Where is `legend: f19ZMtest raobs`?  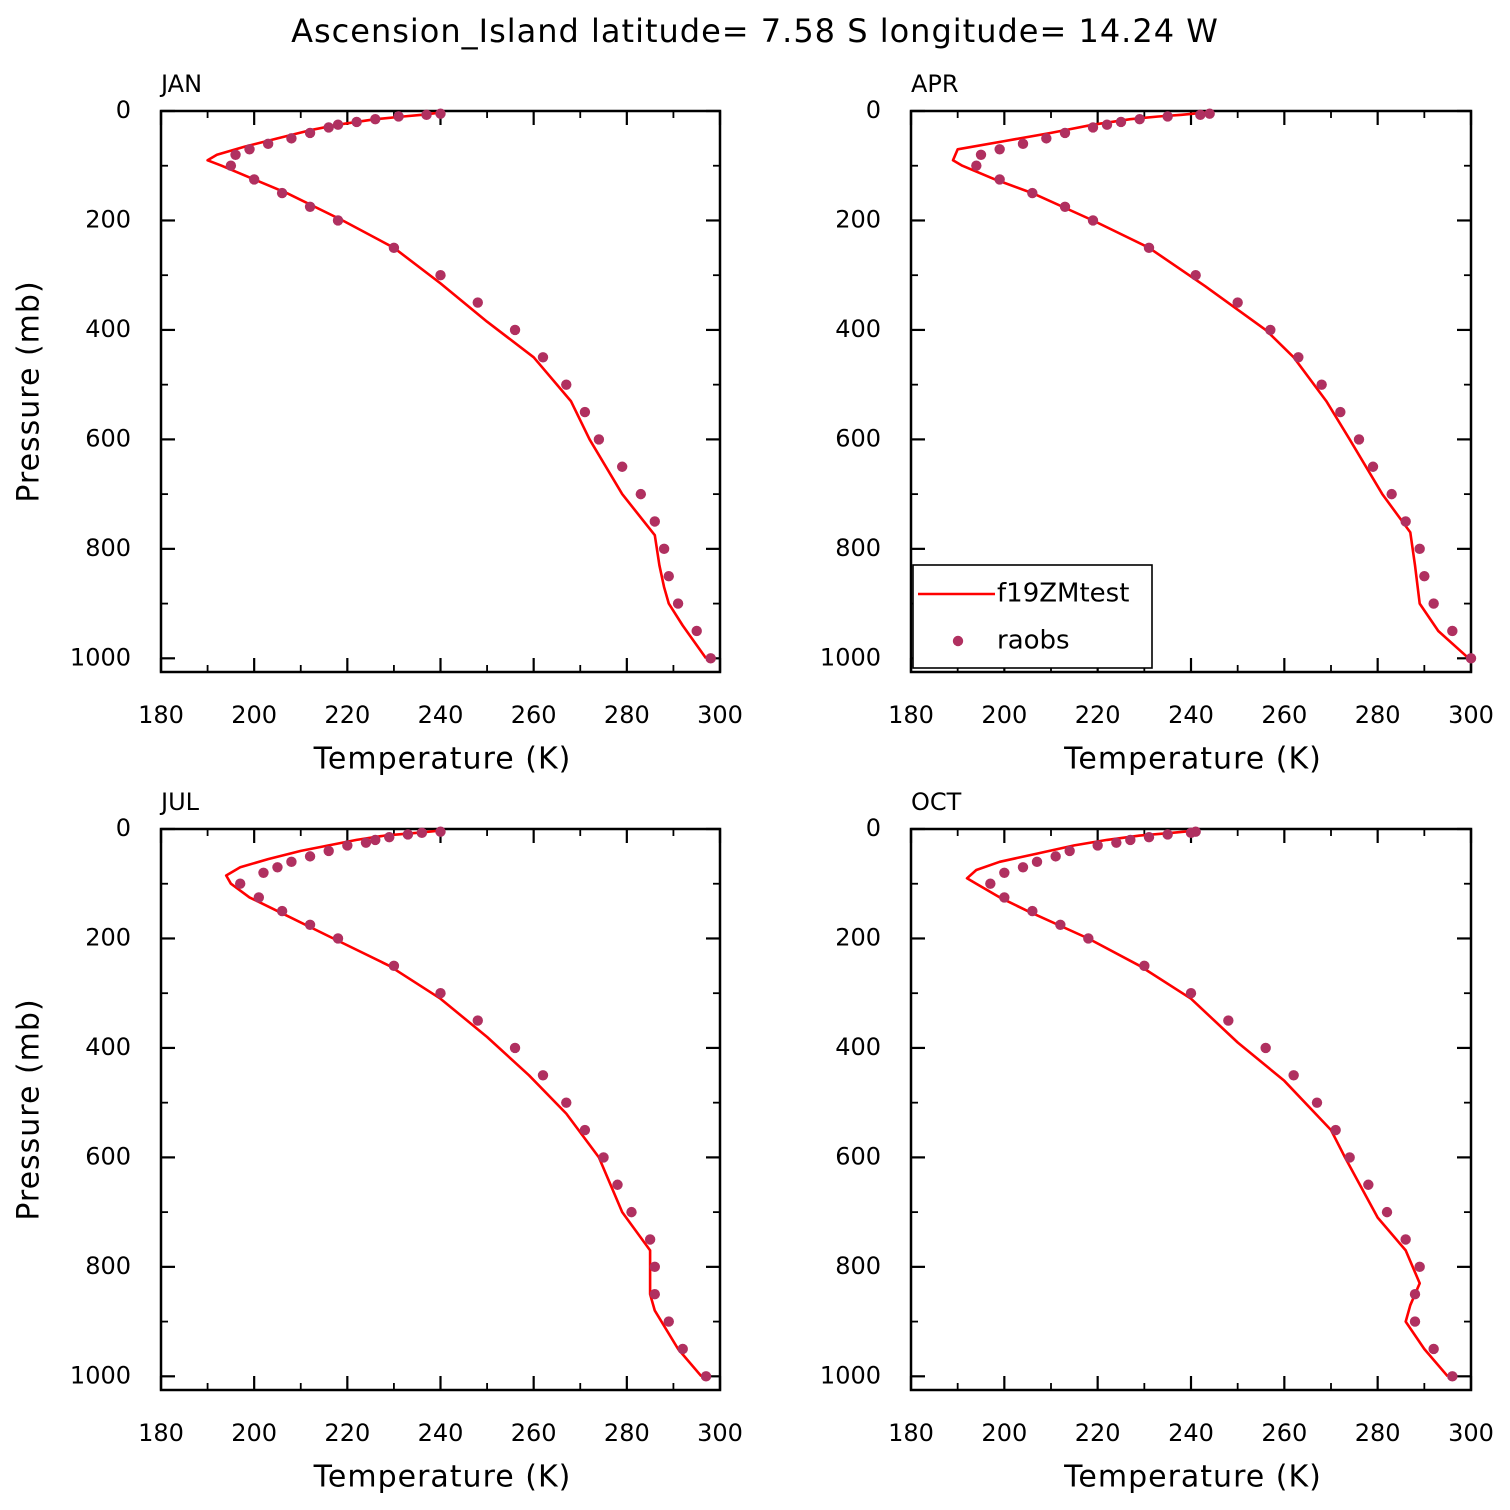 legend: f19ZMtest raobs is located at coordinates (1032, 616).